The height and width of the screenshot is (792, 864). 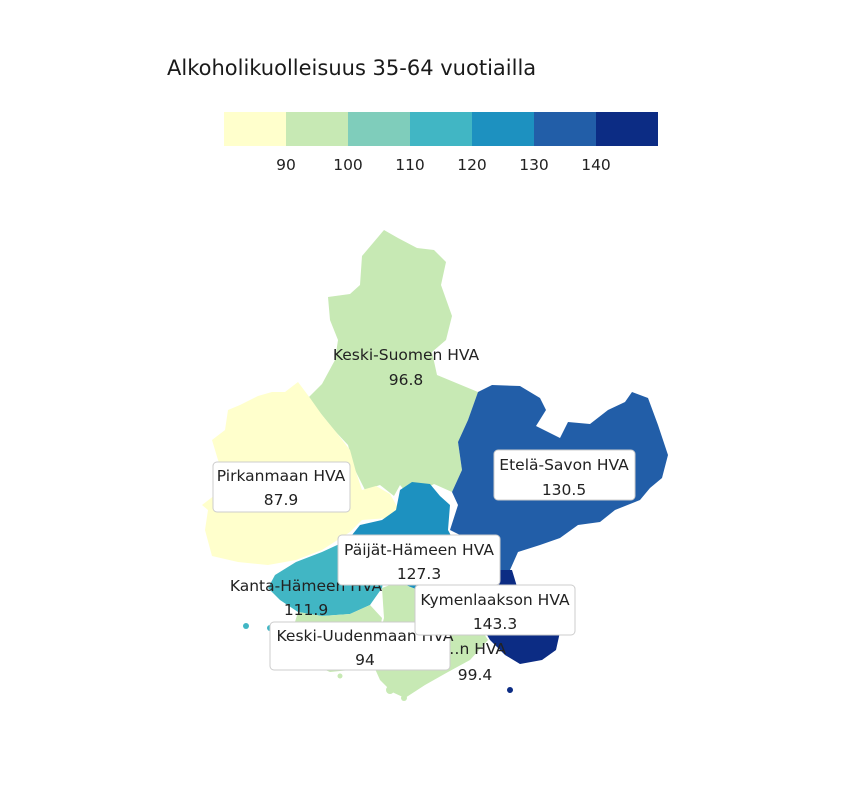 I want to click on region-value-label: 111.9, so click(x=306, y=610).